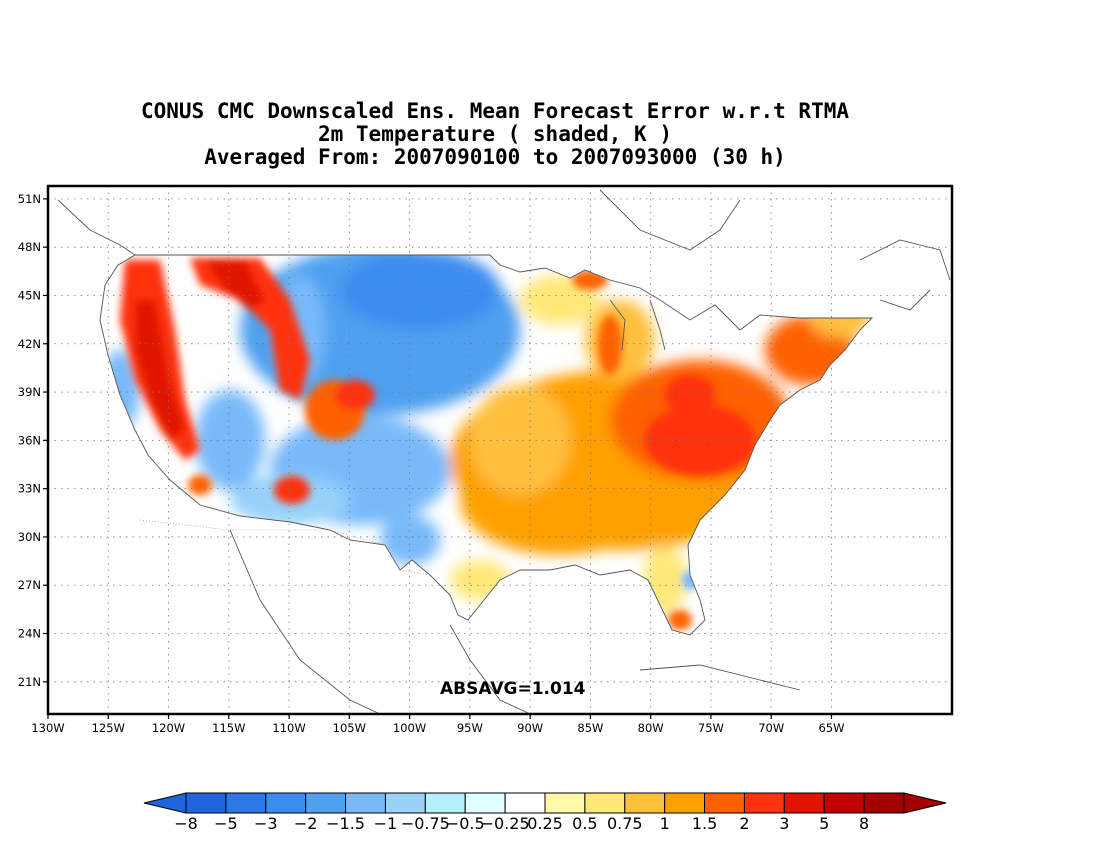  Describe the element at coordinates (186, 823) in the screenshot. I see `colorbar-label: −8` at that location.